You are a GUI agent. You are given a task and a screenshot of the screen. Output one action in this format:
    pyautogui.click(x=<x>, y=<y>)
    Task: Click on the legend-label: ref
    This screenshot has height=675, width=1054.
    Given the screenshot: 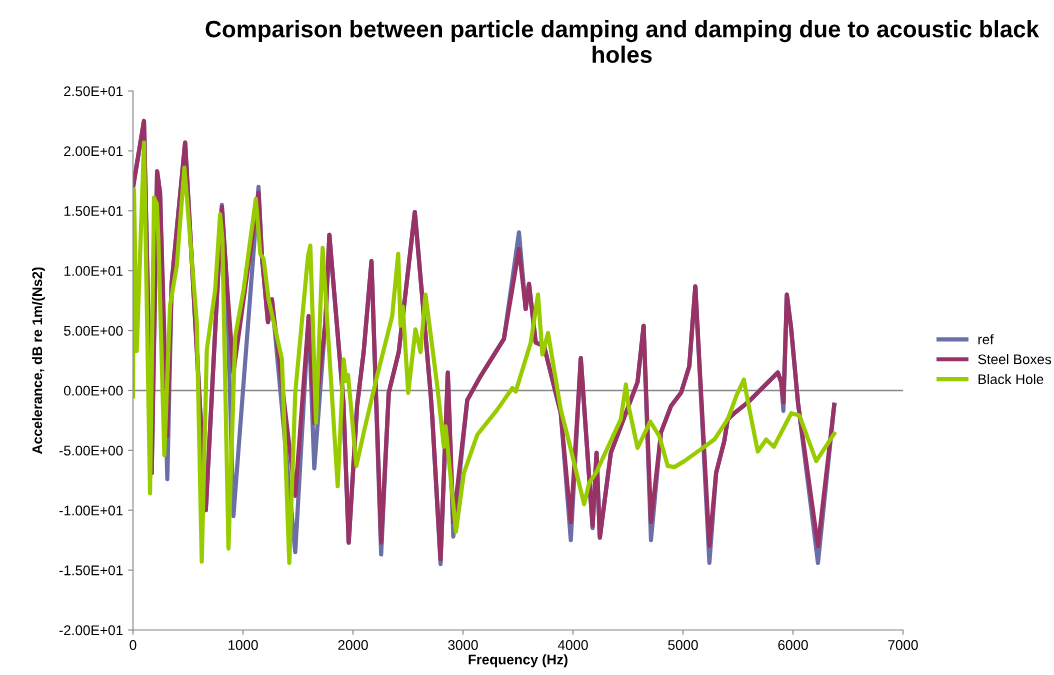 What is the action you would take?
    pyautogui.click(x=986, y=339)
    